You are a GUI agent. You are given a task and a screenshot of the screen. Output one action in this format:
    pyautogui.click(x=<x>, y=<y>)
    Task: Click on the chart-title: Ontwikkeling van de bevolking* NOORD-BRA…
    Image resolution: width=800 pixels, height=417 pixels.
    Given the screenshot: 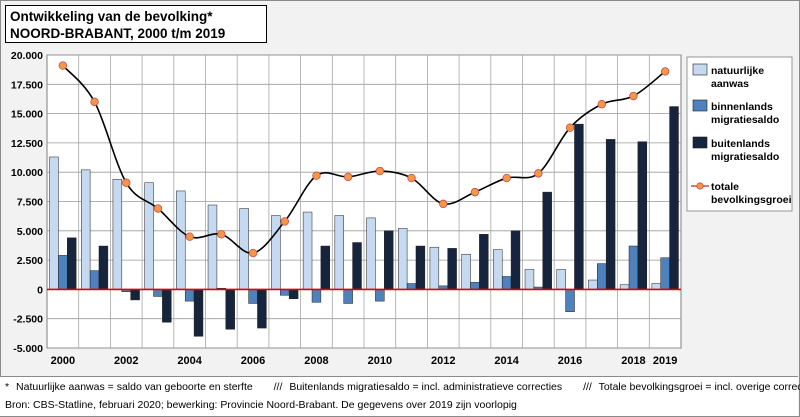 What is the action you would take?
    pyautogui.click(x=136, y=24)
    